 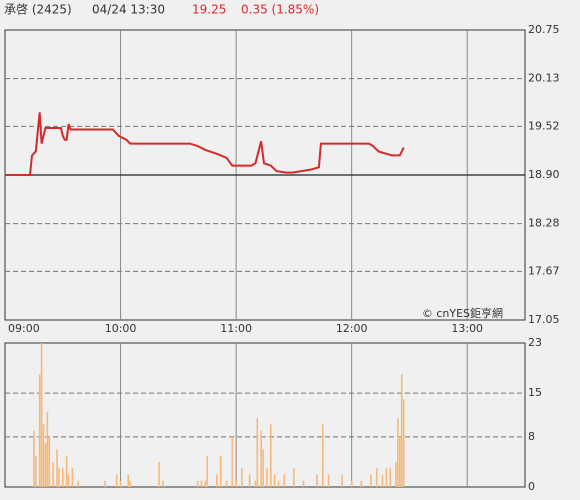 I want to click on y-tick-label: 18.28, so click(x=544, y=223).